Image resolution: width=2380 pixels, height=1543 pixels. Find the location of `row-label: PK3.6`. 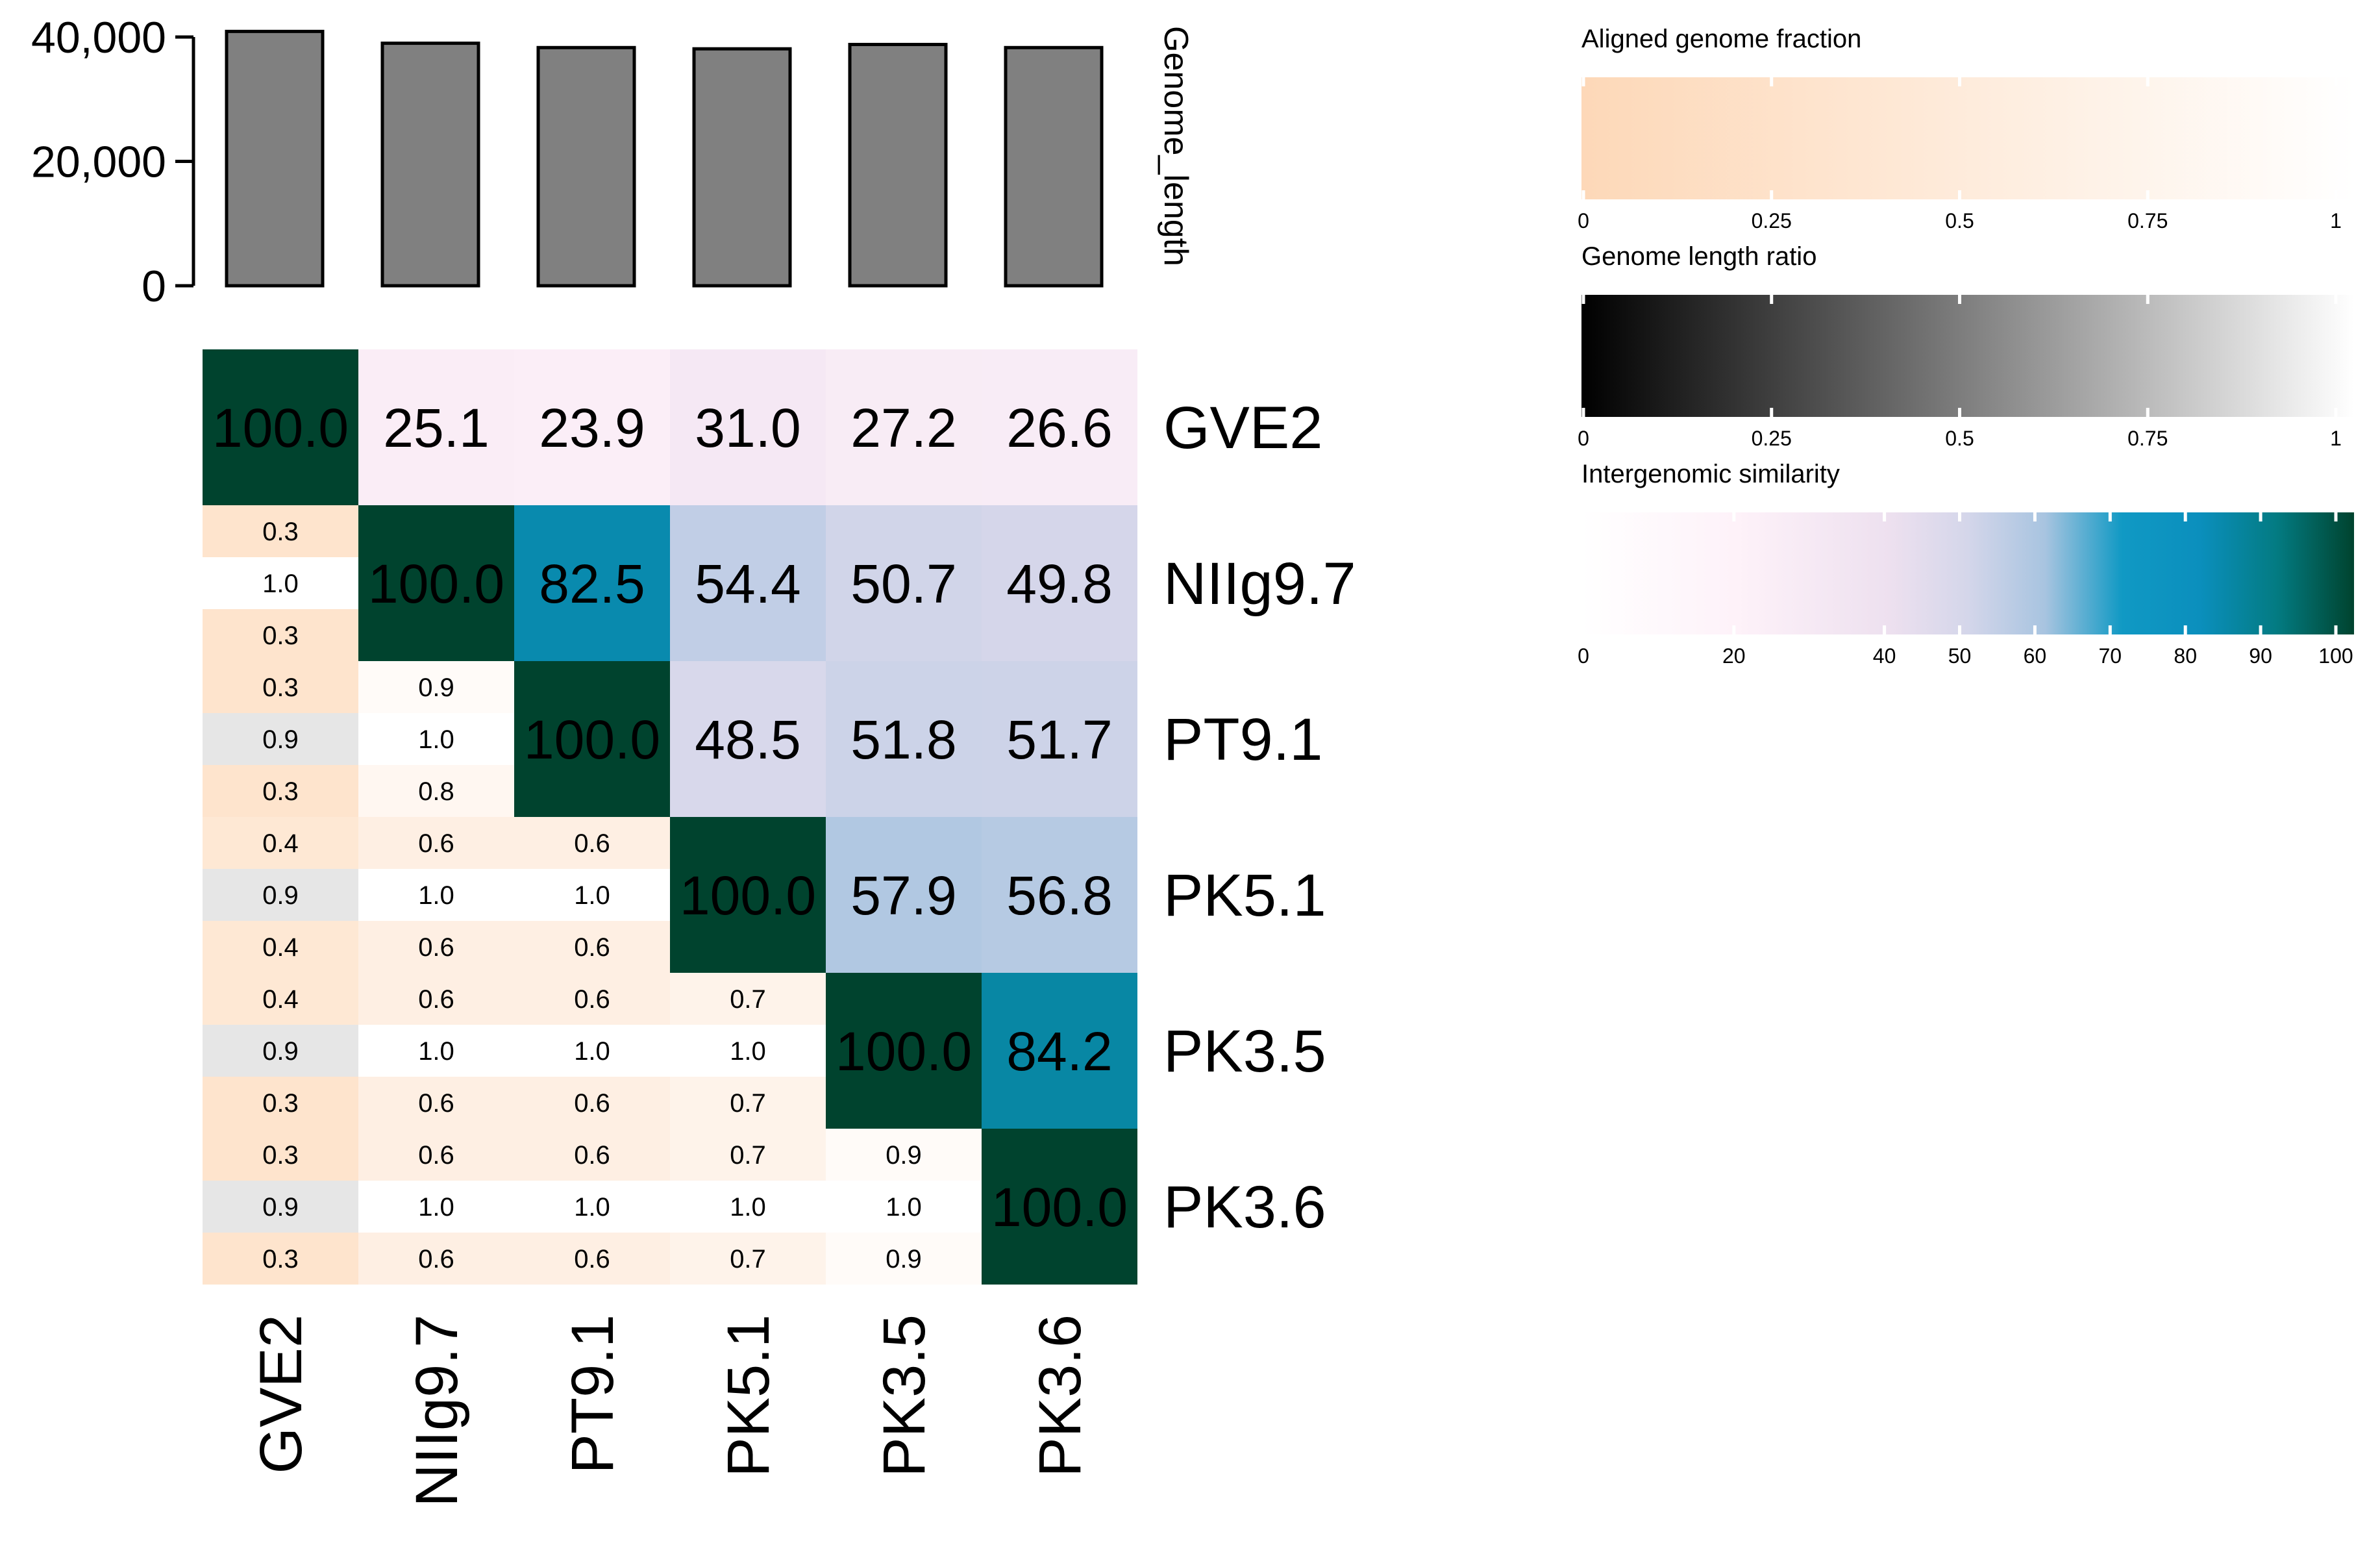

row-label: PK3.6 is located at coordinates (1245, 1207).